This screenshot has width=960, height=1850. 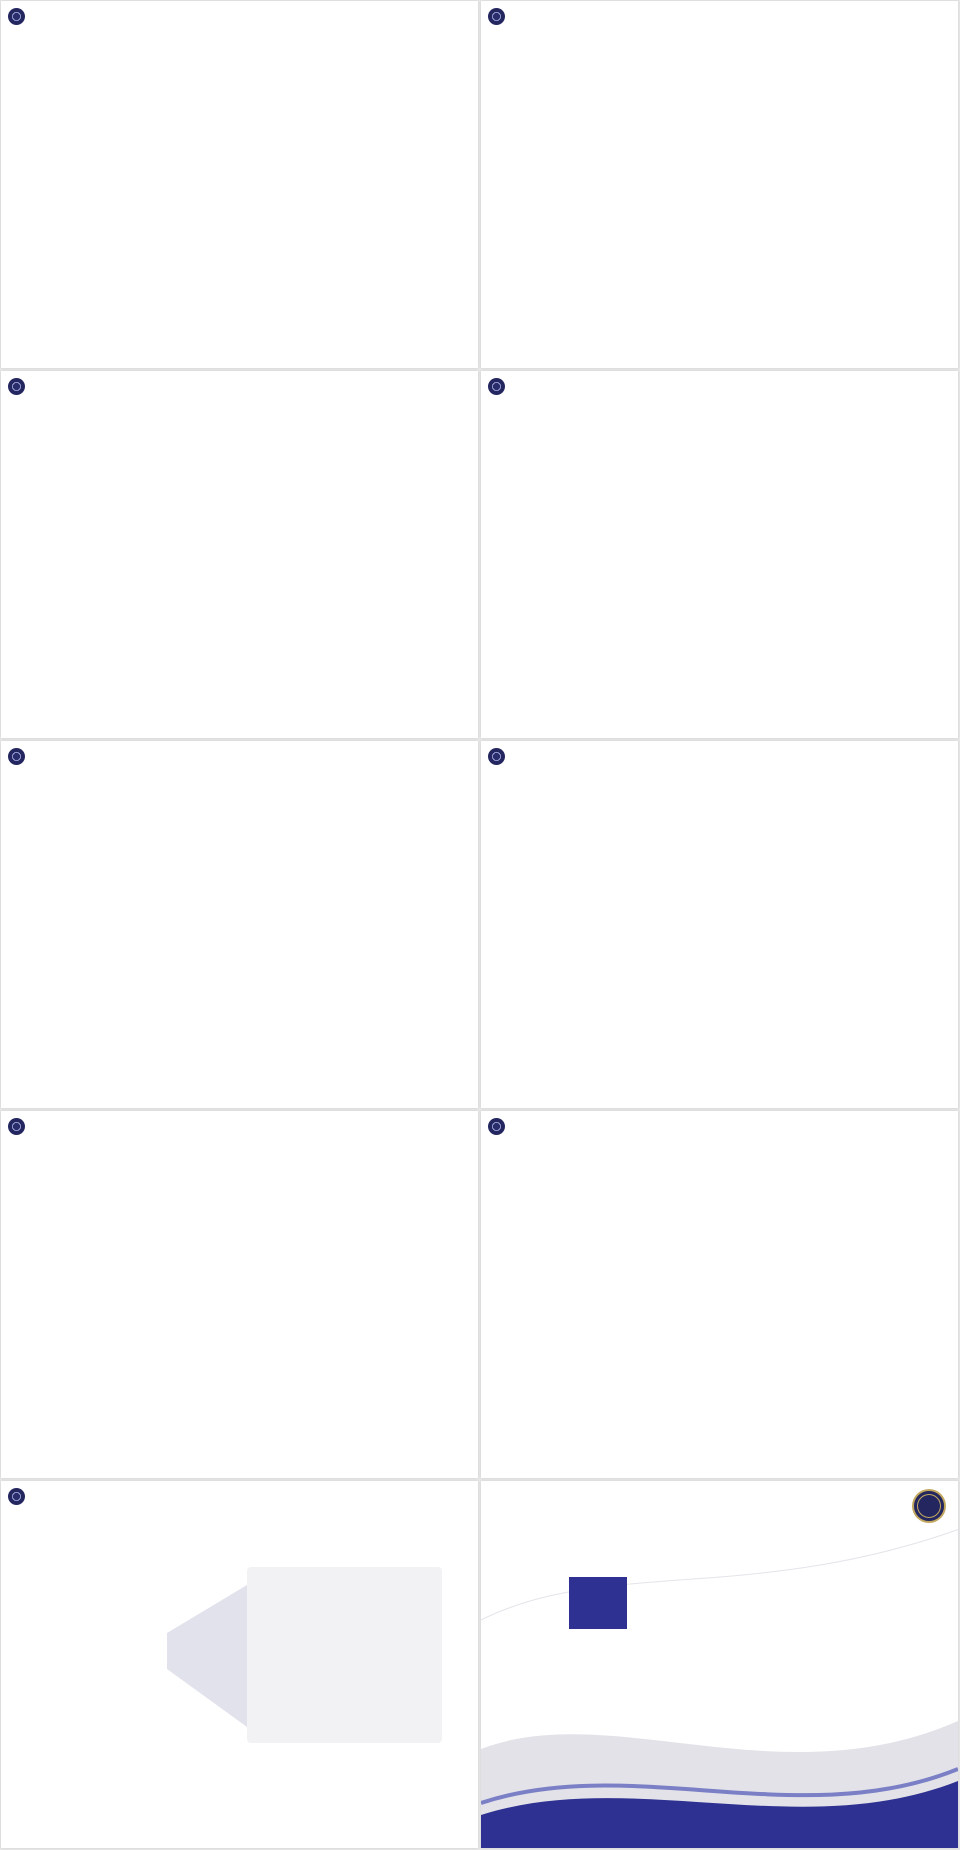 I want to click on line-chart-right, so click(x=841, y=921).